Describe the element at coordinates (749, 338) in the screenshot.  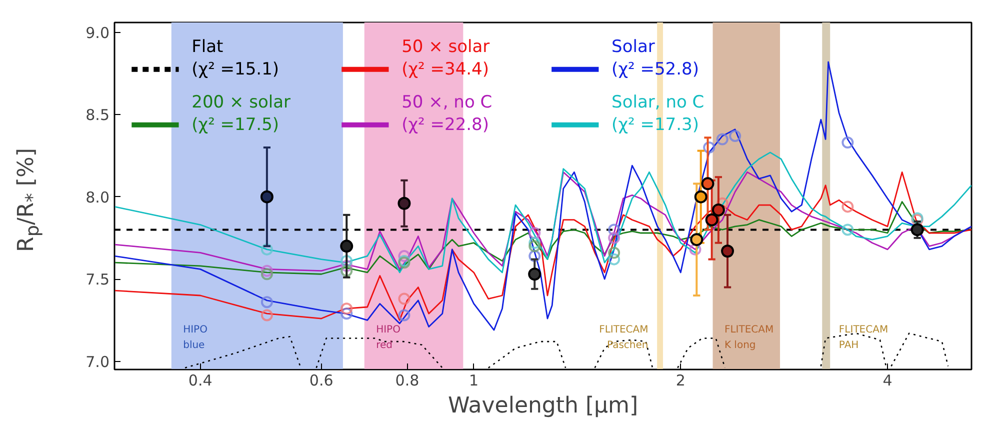
I see `band-label: FLITECAM K long` at that location.